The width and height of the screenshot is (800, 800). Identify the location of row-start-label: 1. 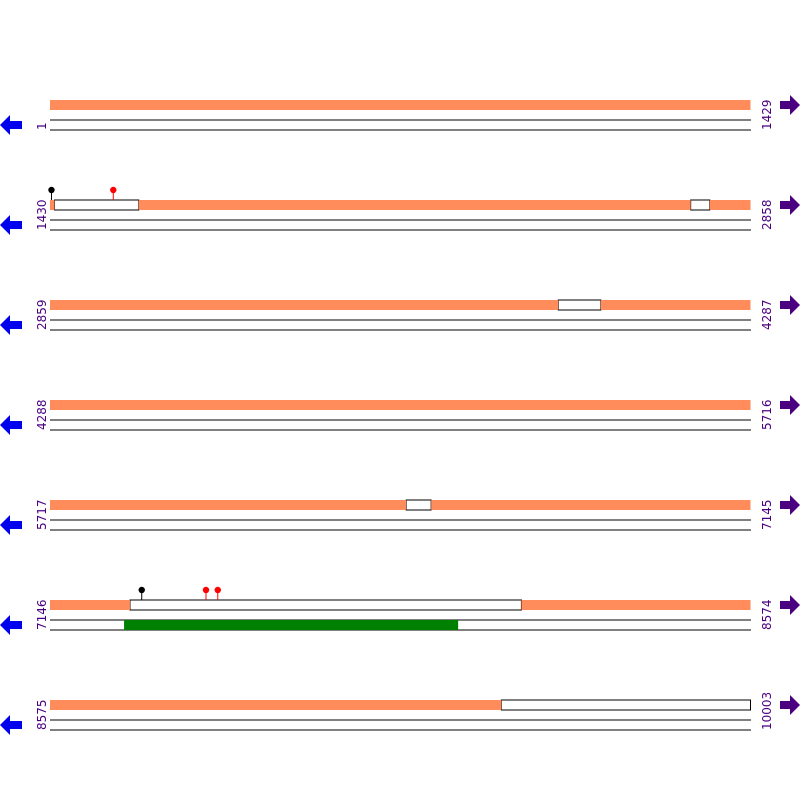
(42, 126).